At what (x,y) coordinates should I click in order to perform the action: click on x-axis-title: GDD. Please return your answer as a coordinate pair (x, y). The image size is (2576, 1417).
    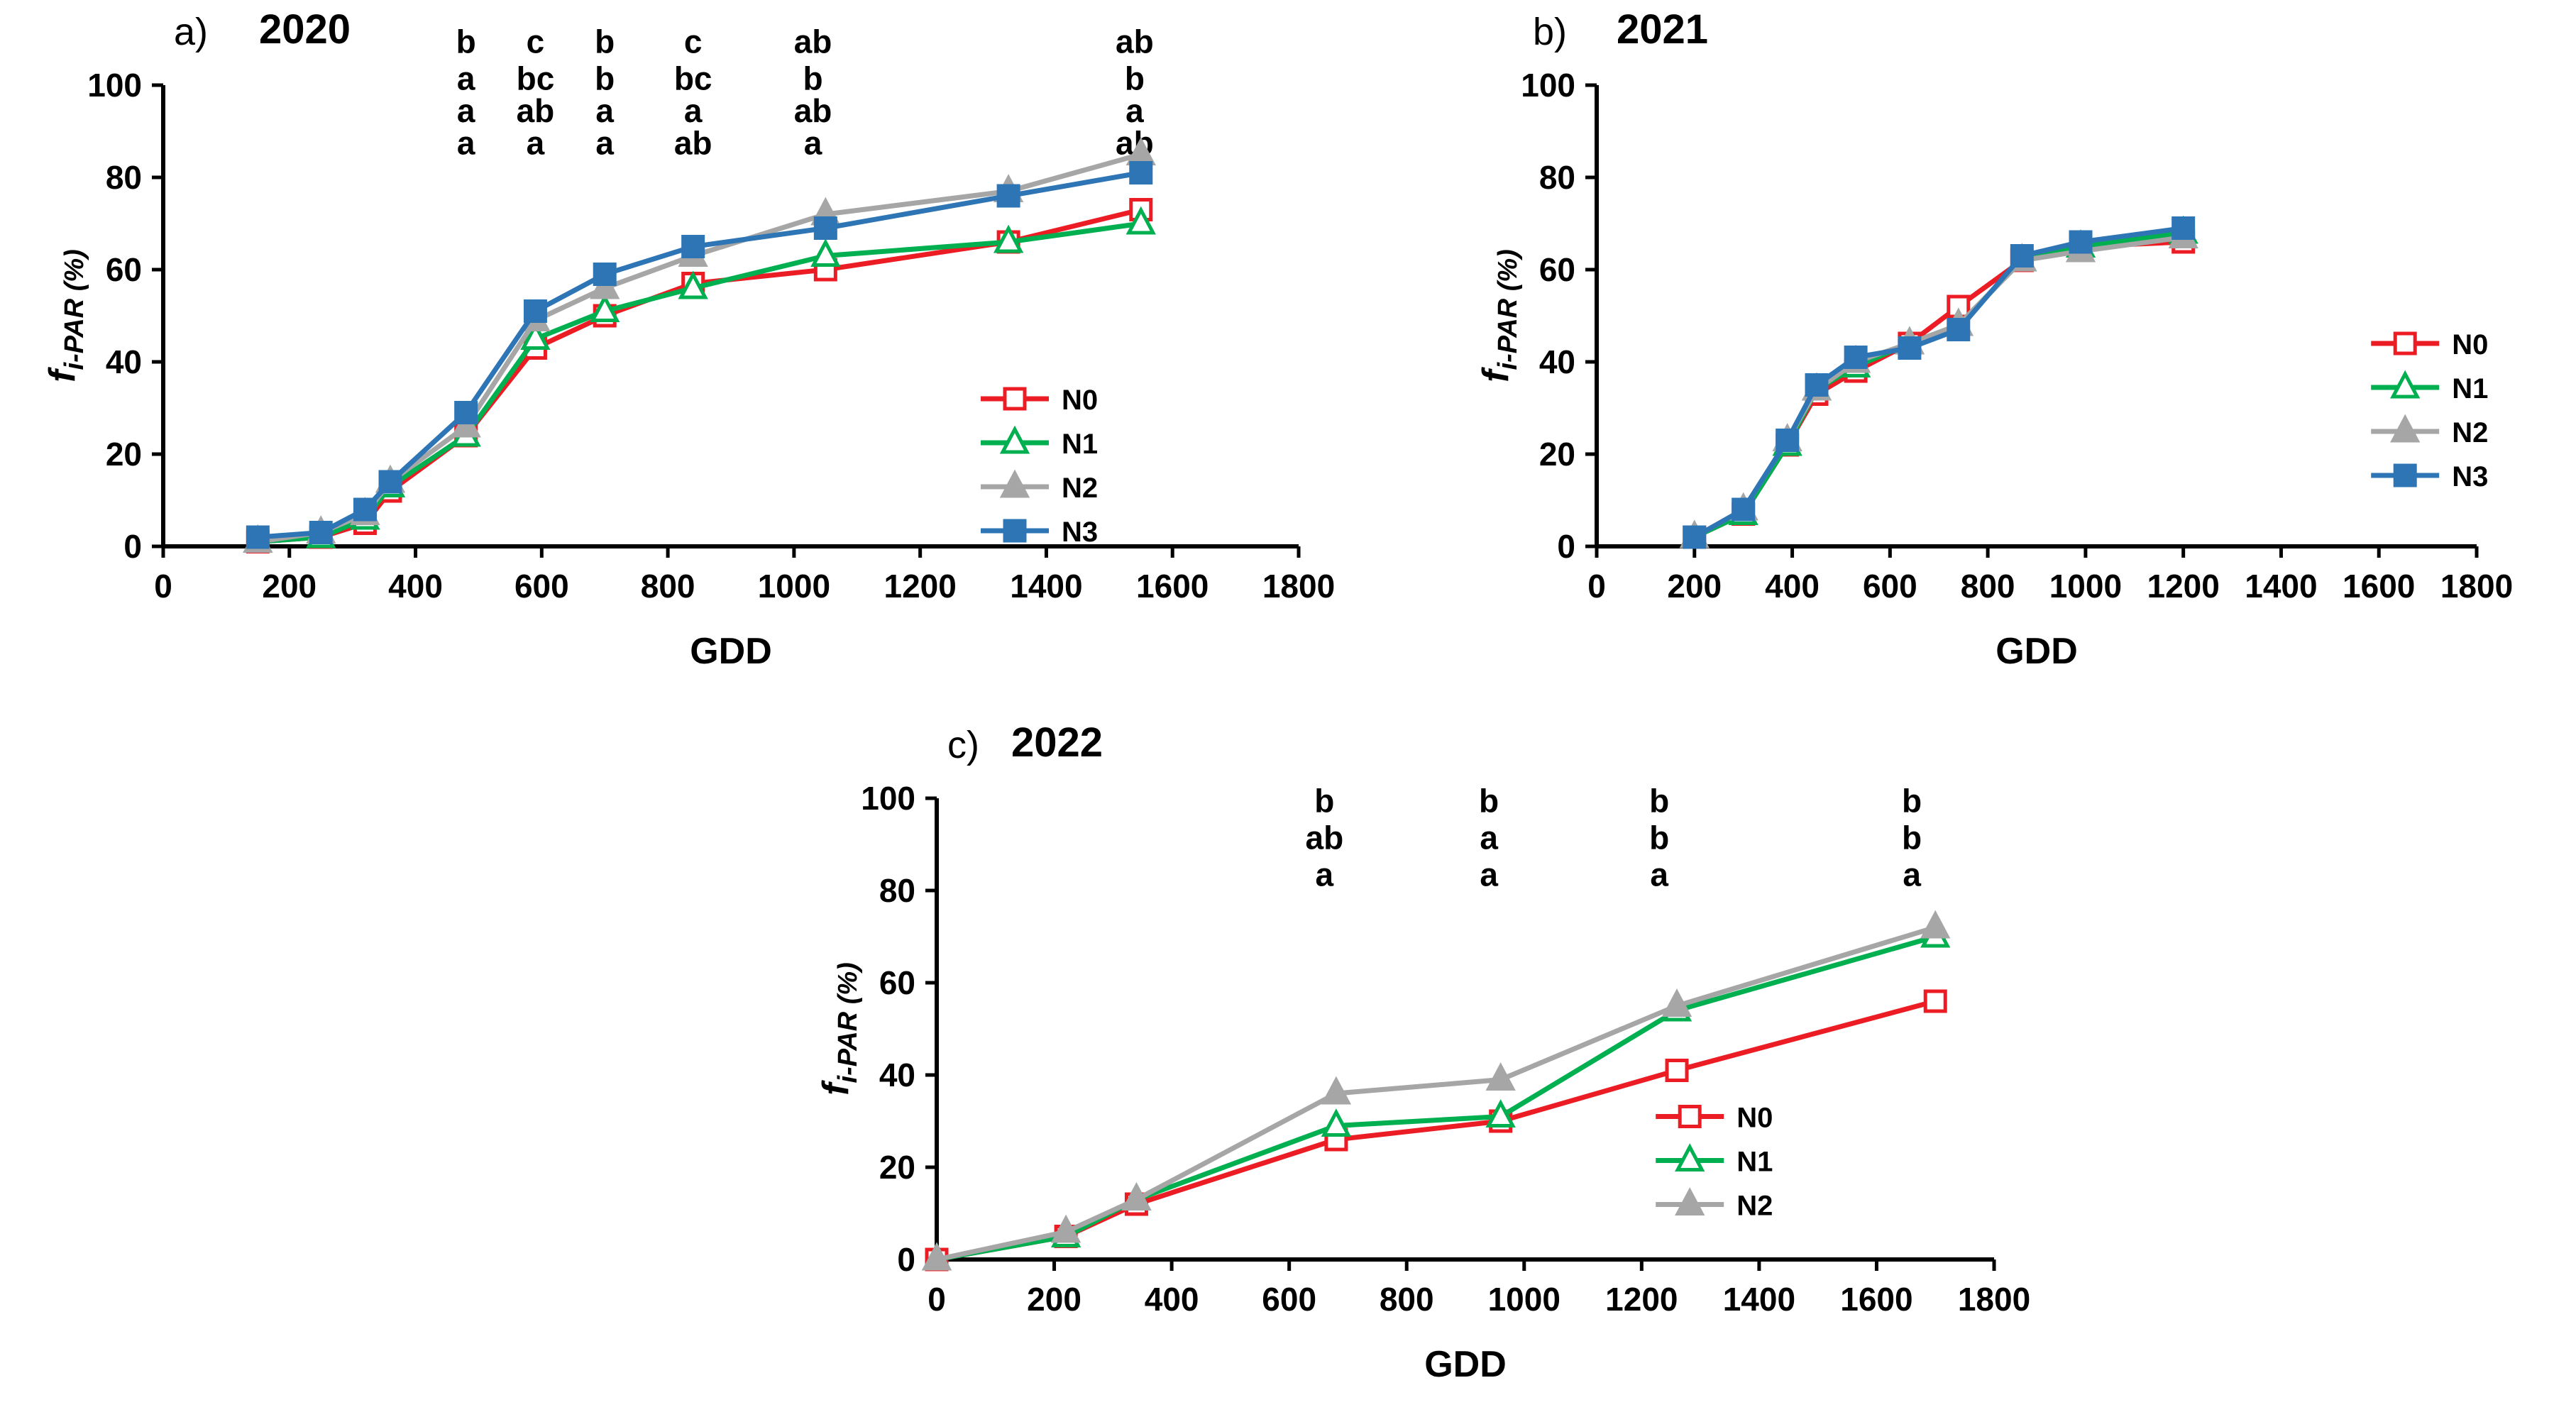
    Looking at the image, I should click on (2037, 651).